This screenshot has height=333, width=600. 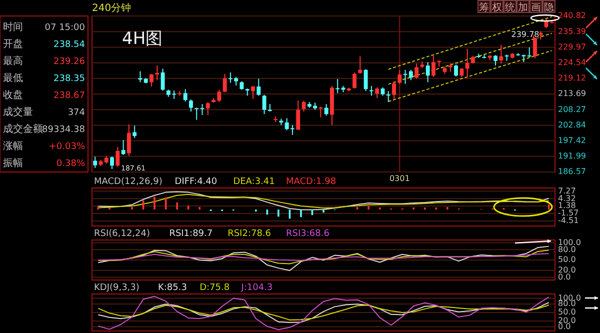 What do you see at coordinates (256, 288) in the screenshot?
I see `series-label: J:104.3` at bounding box center [256, 288].